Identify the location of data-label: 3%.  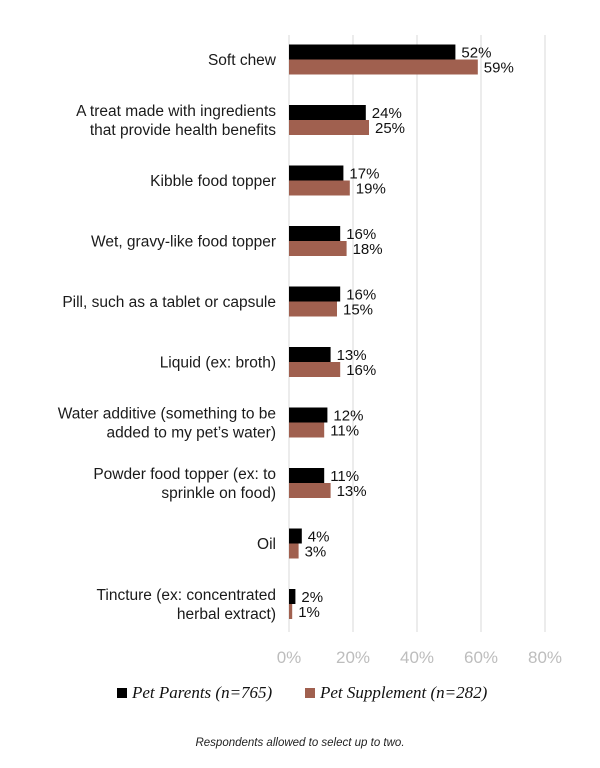
(316, 552).